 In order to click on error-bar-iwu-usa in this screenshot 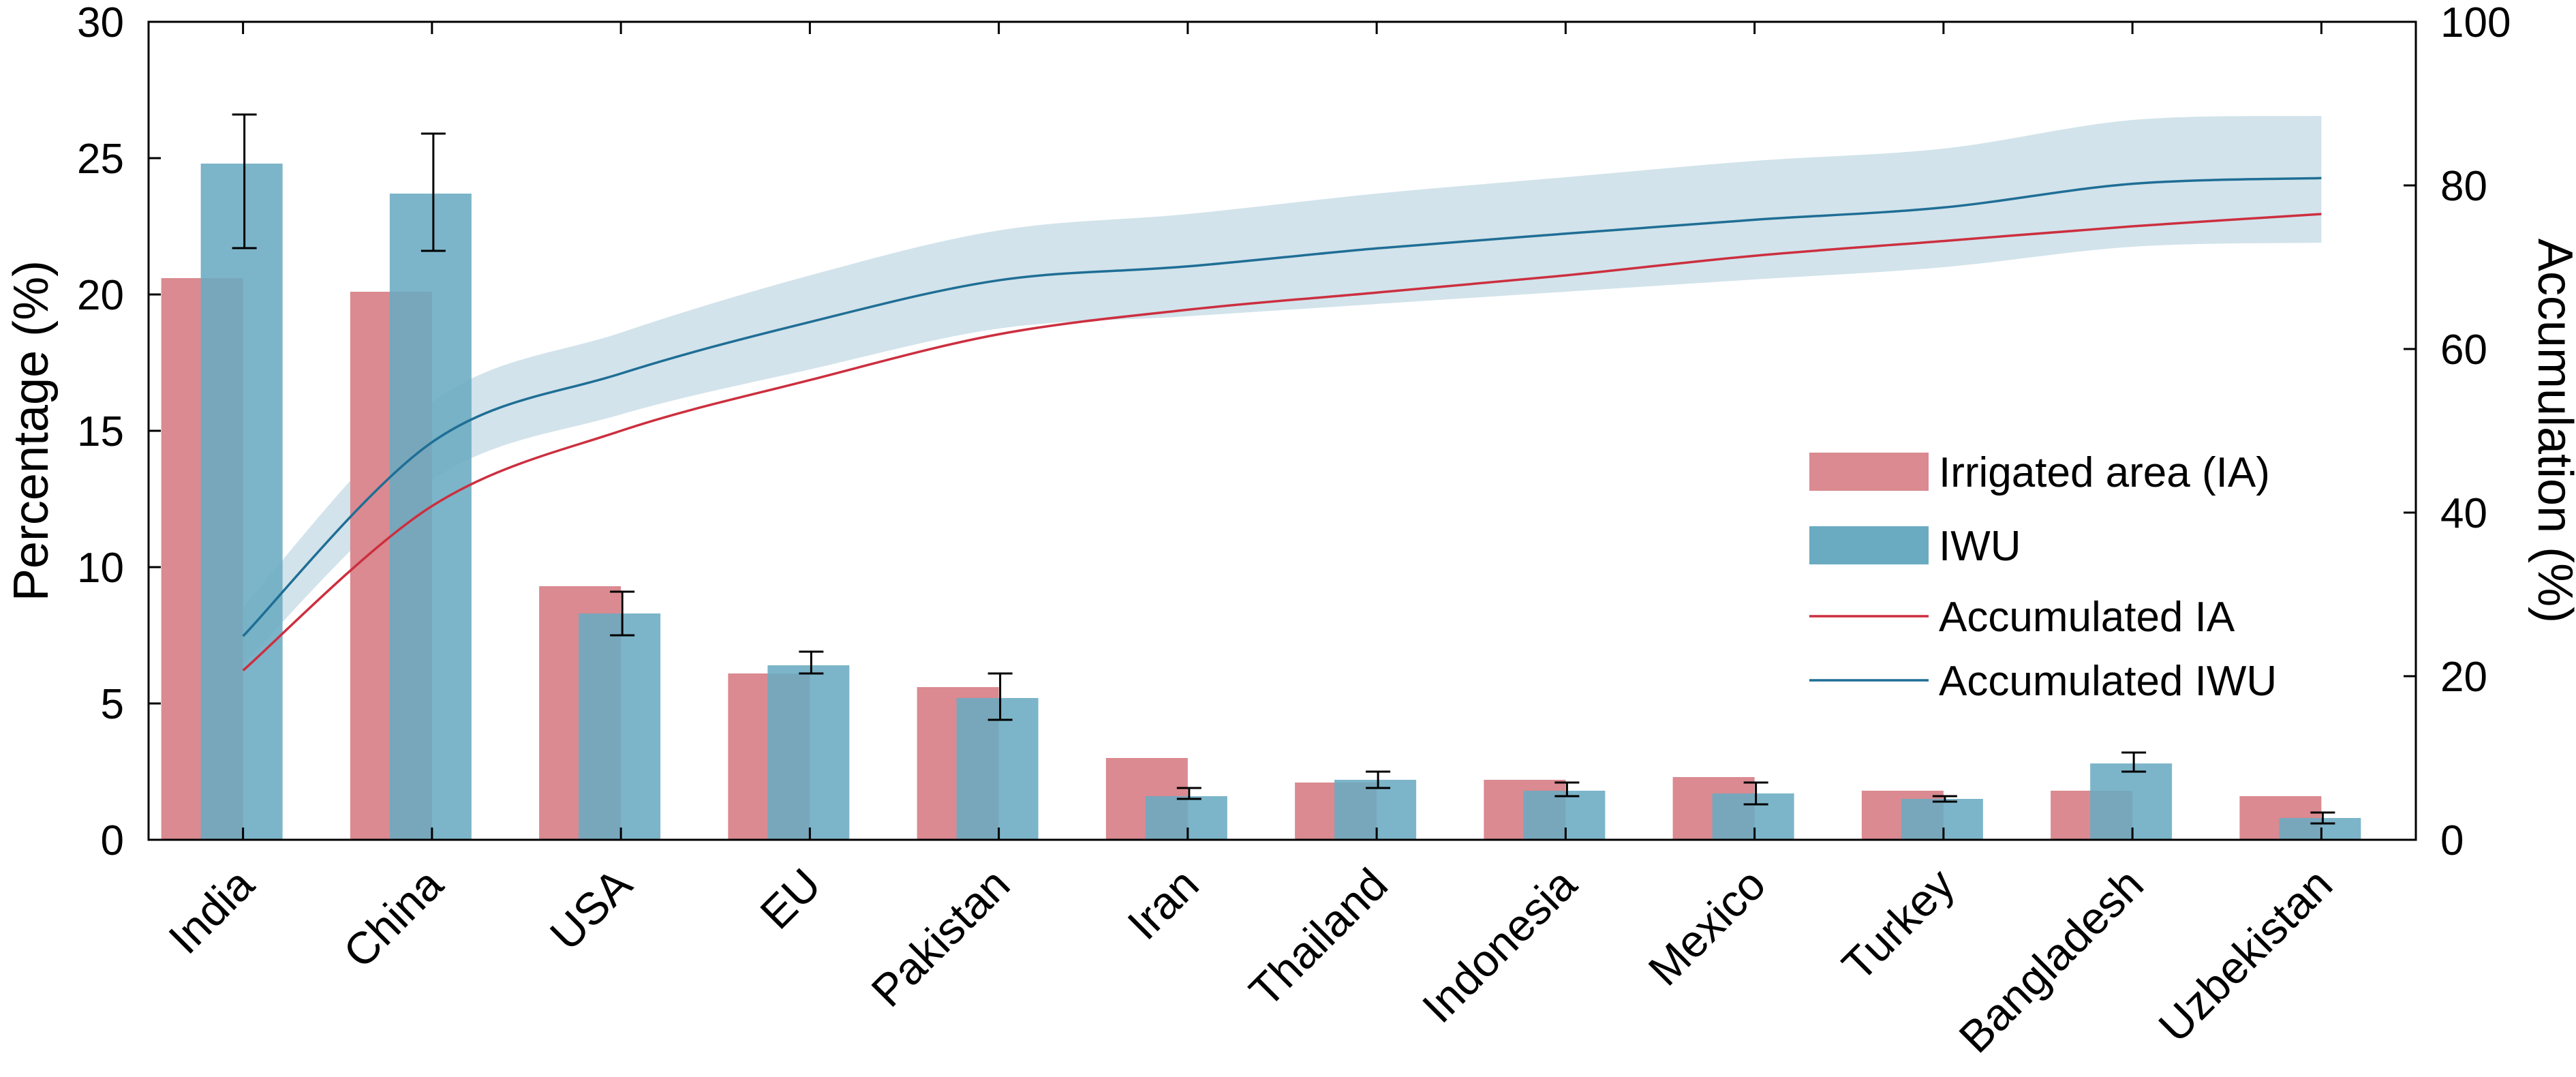, I will do `click(622, 613)`.